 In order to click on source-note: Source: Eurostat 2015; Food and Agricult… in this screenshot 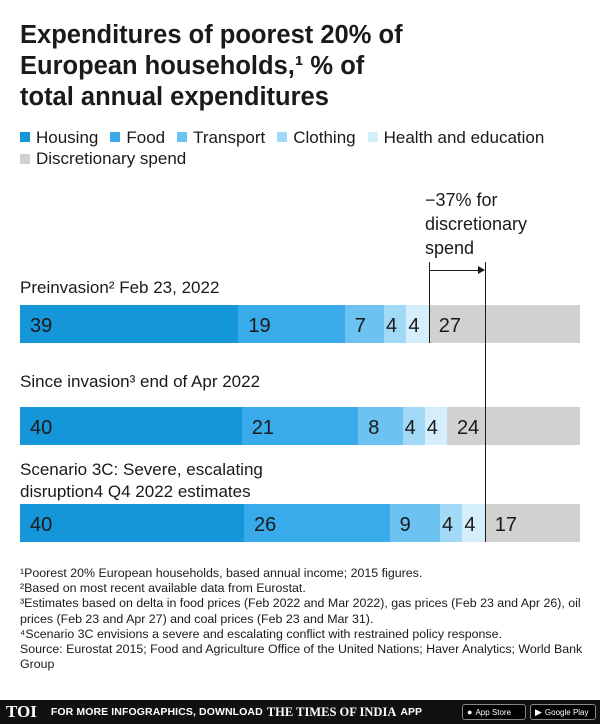, I will do `click(301, 657)`.